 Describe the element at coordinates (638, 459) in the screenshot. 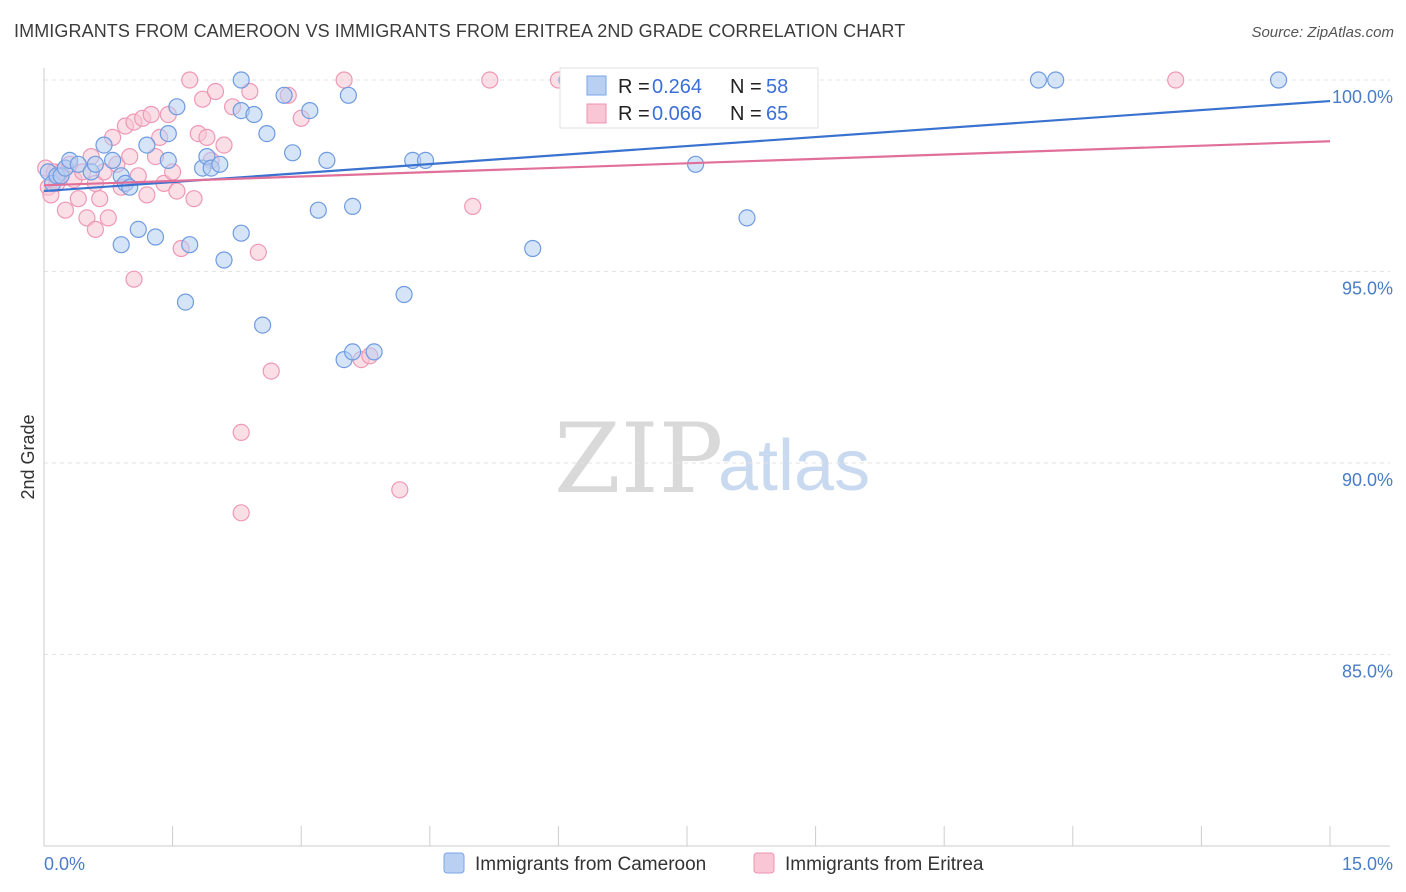

I see `watermark-zip: ZIP` at that location.